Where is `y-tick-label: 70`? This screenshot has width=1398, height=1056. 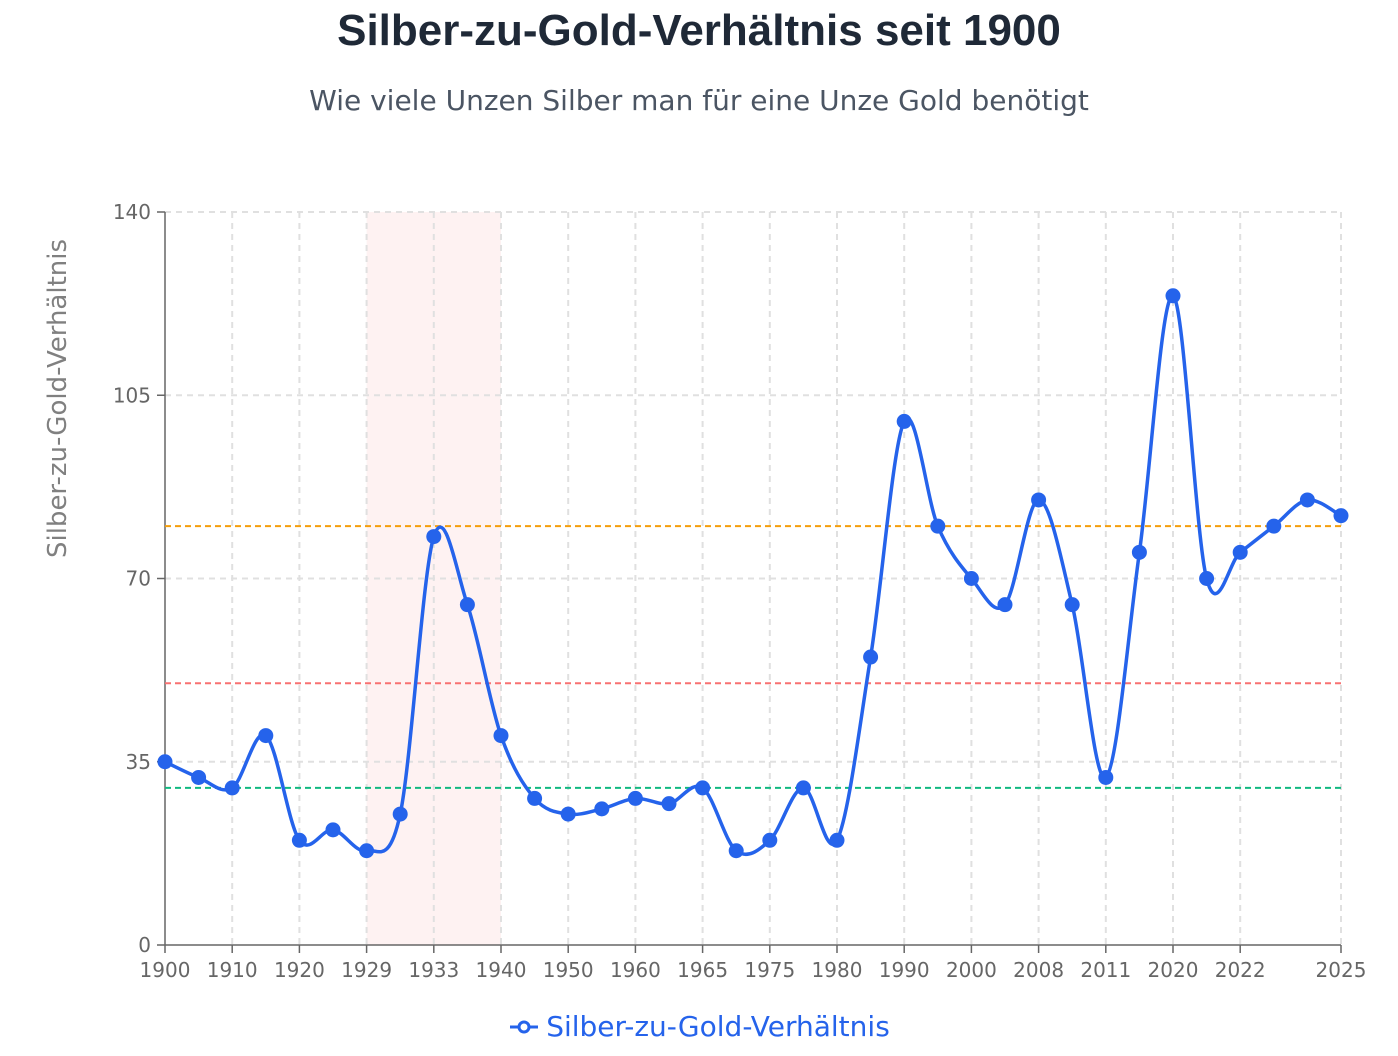
y-tick-label: 70 is located at coordinates (138, 579).